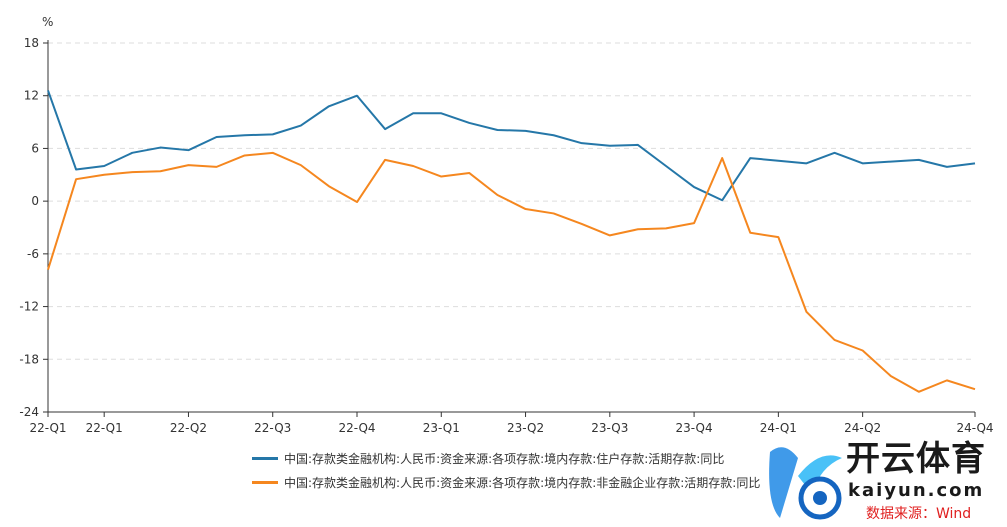  Describe the element at coordinates (778, 428) in the screenshot. I see `x-tick-label: 24-Q1` at that location.